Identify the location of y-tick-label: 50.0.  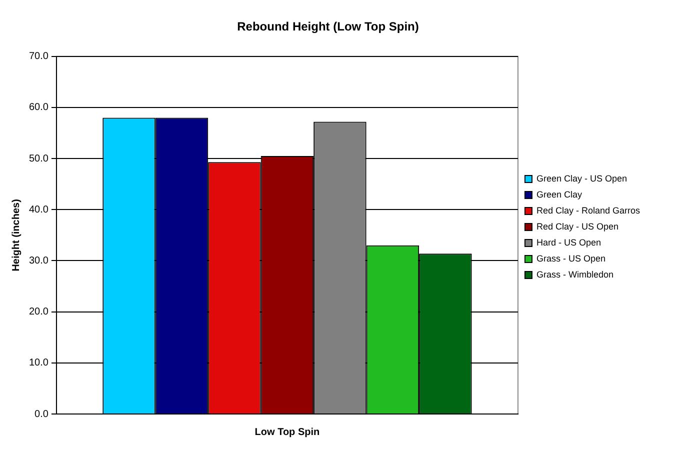
(38, 158).